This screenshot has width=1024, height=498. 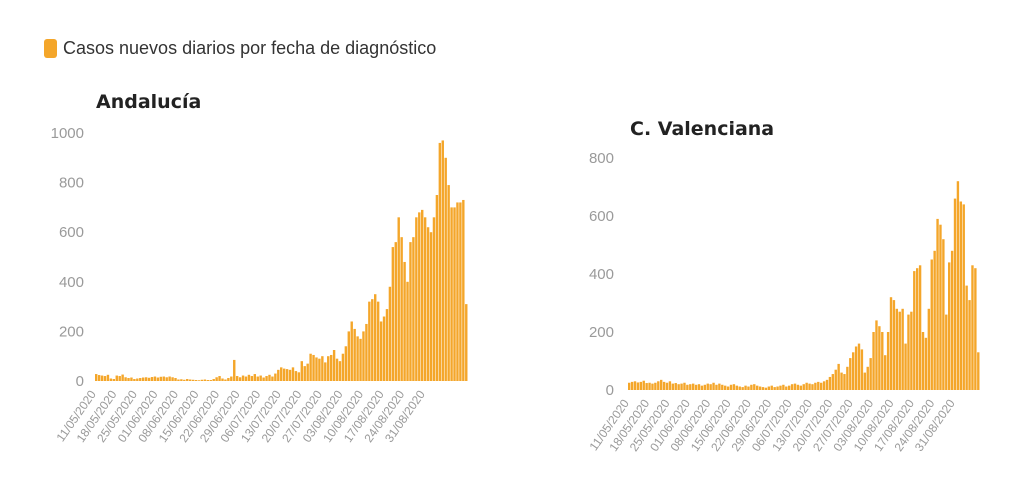 What do you see at coordinates (148, 102) in the screenshot?
I see `chart-title-andalucia: Andalucía` at bounding box center [148, 102].